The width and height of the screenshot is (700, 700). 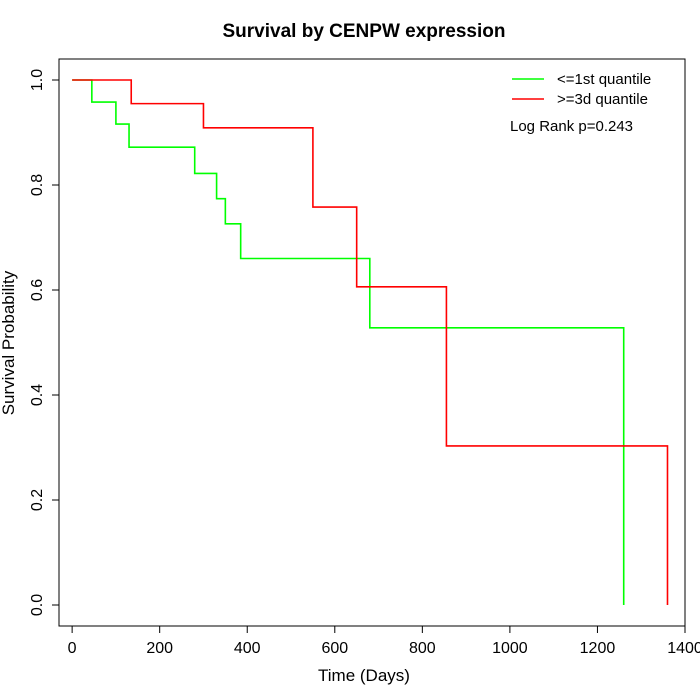 I want to click on x-tick-label: 1000, so click(x=510, y=648).